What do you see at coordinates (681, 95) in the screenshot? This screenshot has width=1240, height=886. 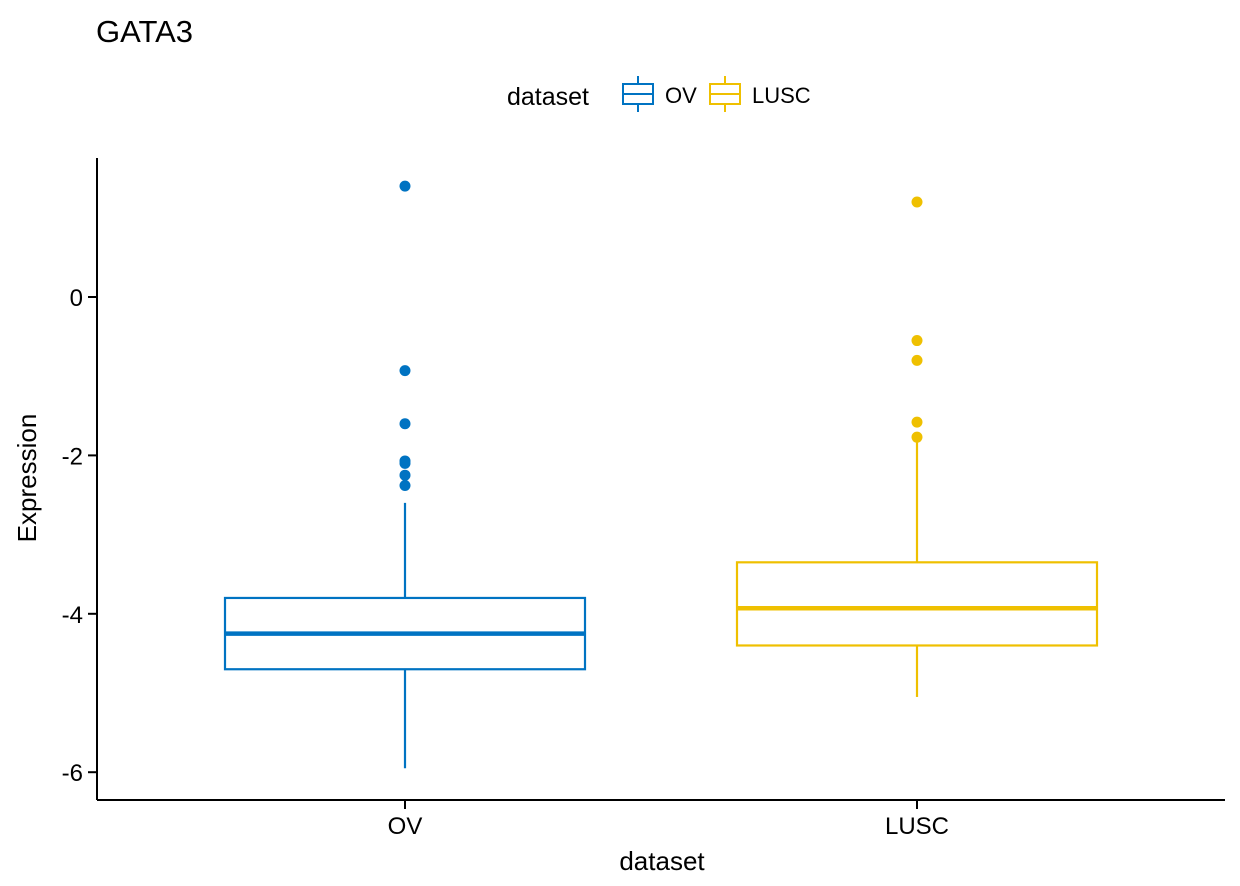 I see `legend-label-ov: OV` at bounding box center [681, 95].